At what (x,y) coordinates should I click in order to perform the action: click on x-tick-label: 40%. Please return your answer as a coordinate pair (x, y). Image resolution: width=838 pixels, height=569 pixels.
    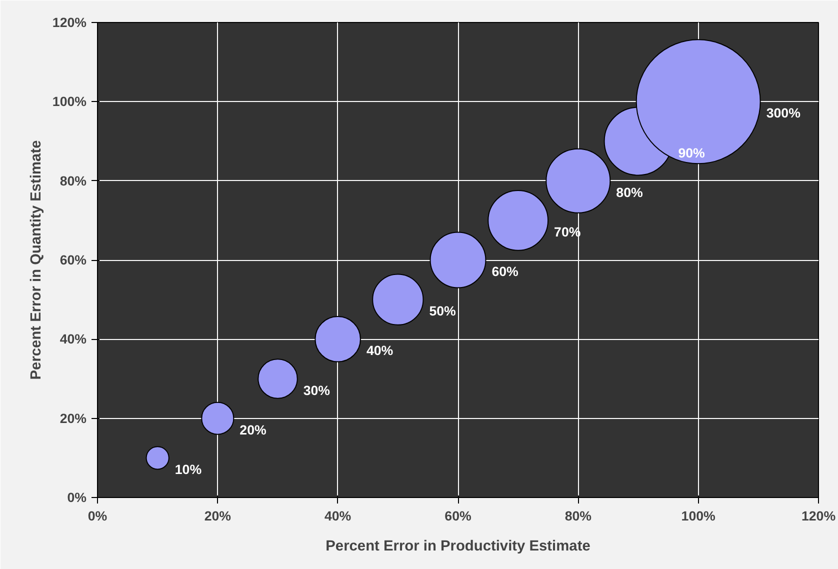
    Looking at the image, I should click on (338, 516).